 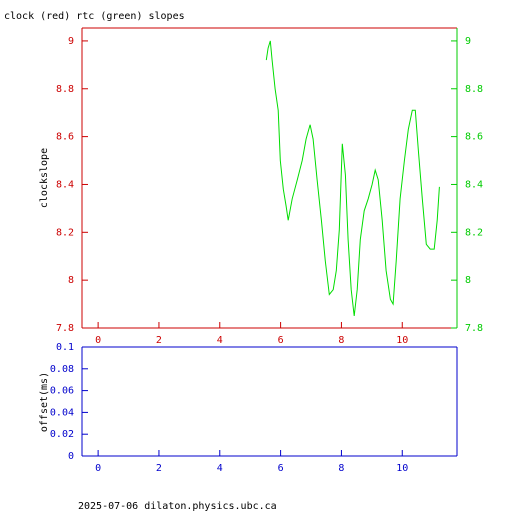 What do you see at coordinates (65, 328) in the screenshot?
I see `y-tick-label: 7.8` at bounding box center [65, 328].